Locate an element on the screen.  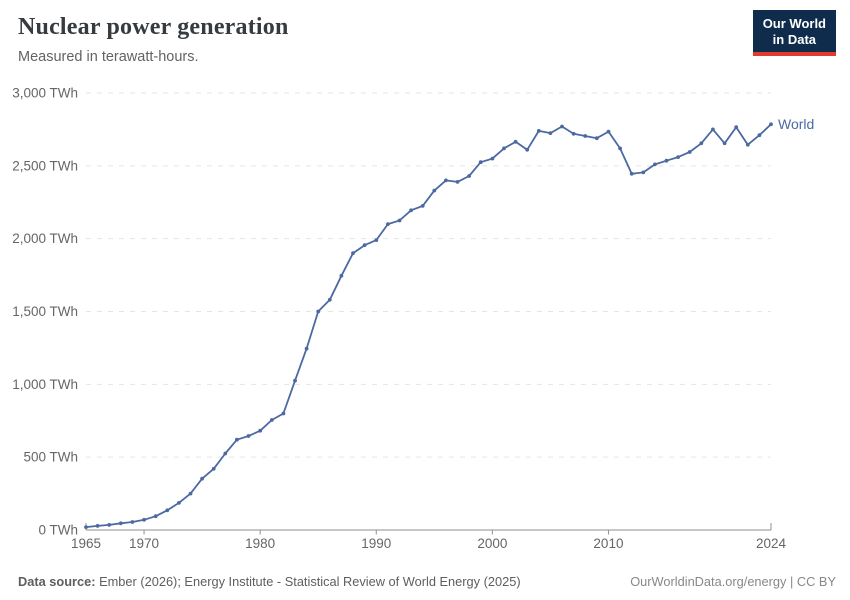
y-axis-label: 2,500 TWh is located at coordinates (45, 165).